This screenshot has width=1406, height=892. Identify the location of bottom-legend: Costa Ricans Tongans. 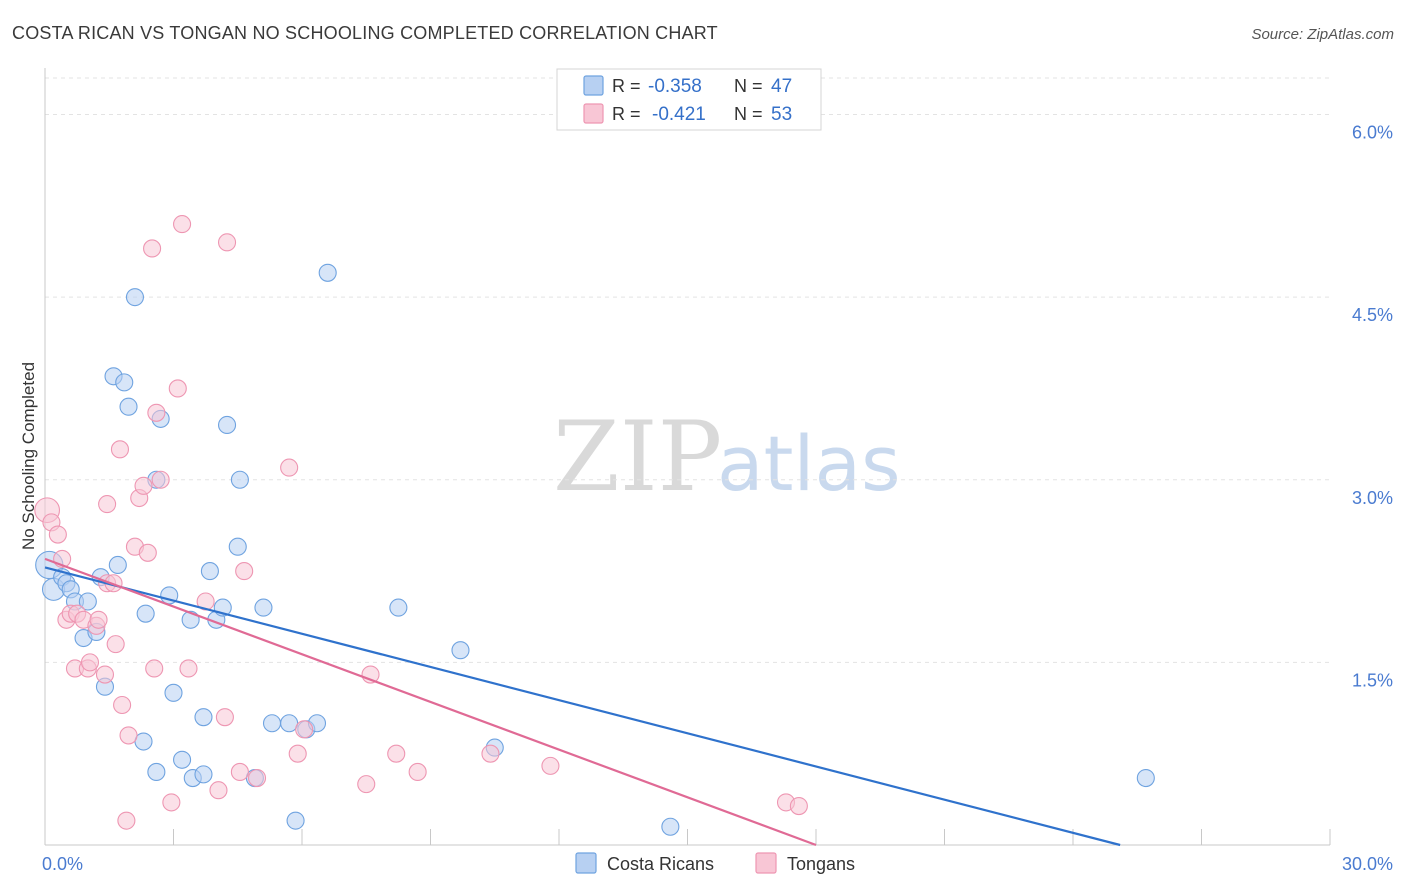
(715, 863).